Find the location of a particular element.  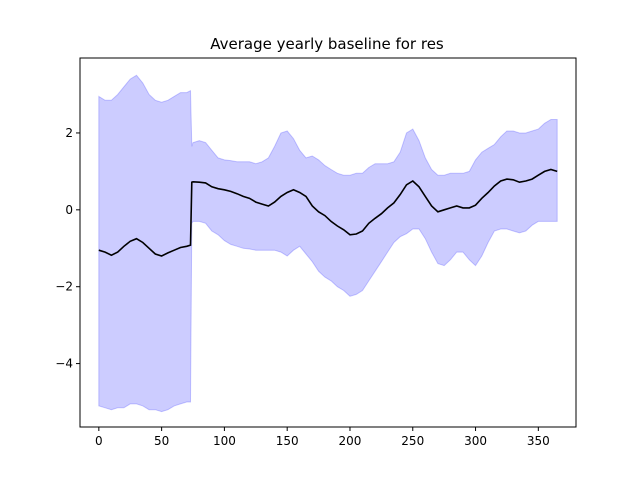

mean-baseline-line is located at coordinates (328, 212).